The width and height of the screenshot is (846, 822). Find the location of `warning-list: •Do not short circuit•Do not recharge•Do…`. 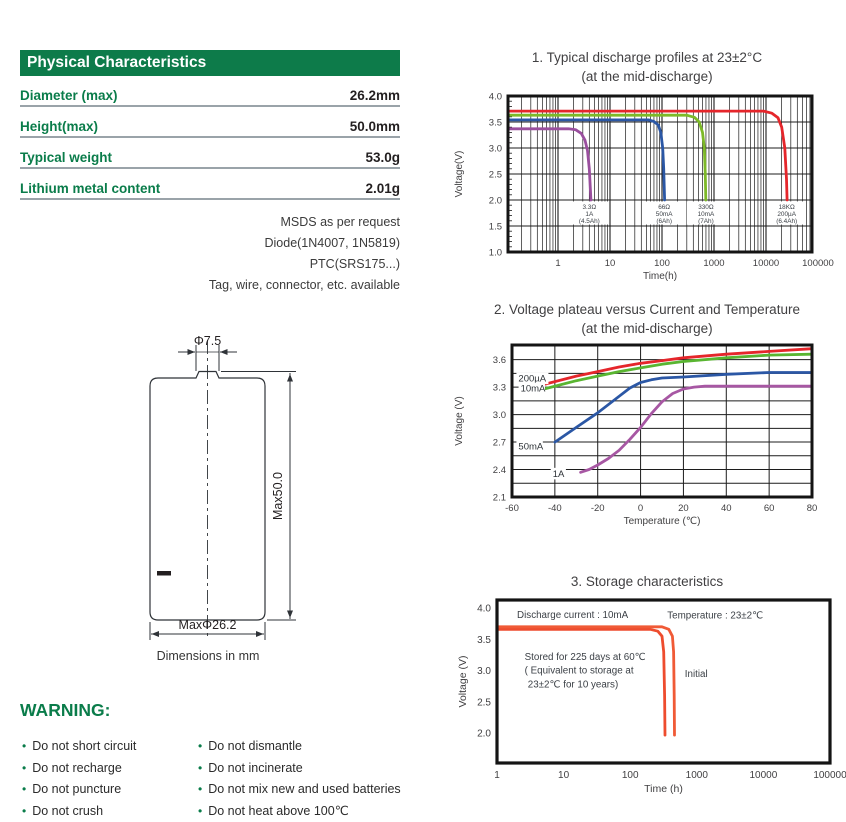

warning-list: •Do not short circuit•Do not recharge•Do… is located at coordinates (227, 779).